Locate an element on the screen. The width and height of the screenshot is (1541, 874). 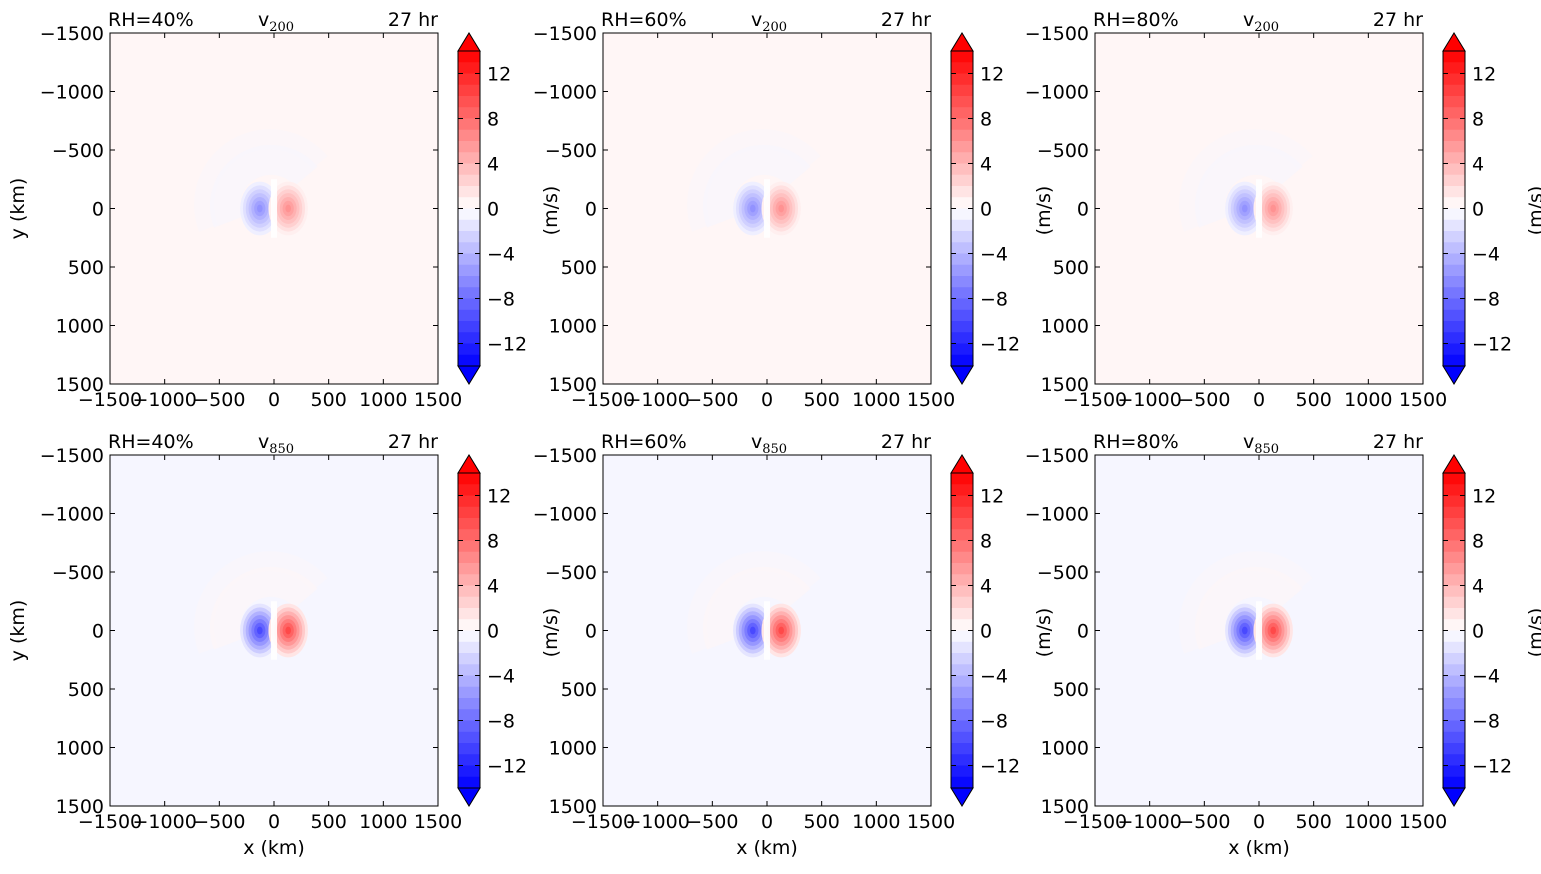
colorbar-tick-label: −12 is located at coordinates (1000, 345).